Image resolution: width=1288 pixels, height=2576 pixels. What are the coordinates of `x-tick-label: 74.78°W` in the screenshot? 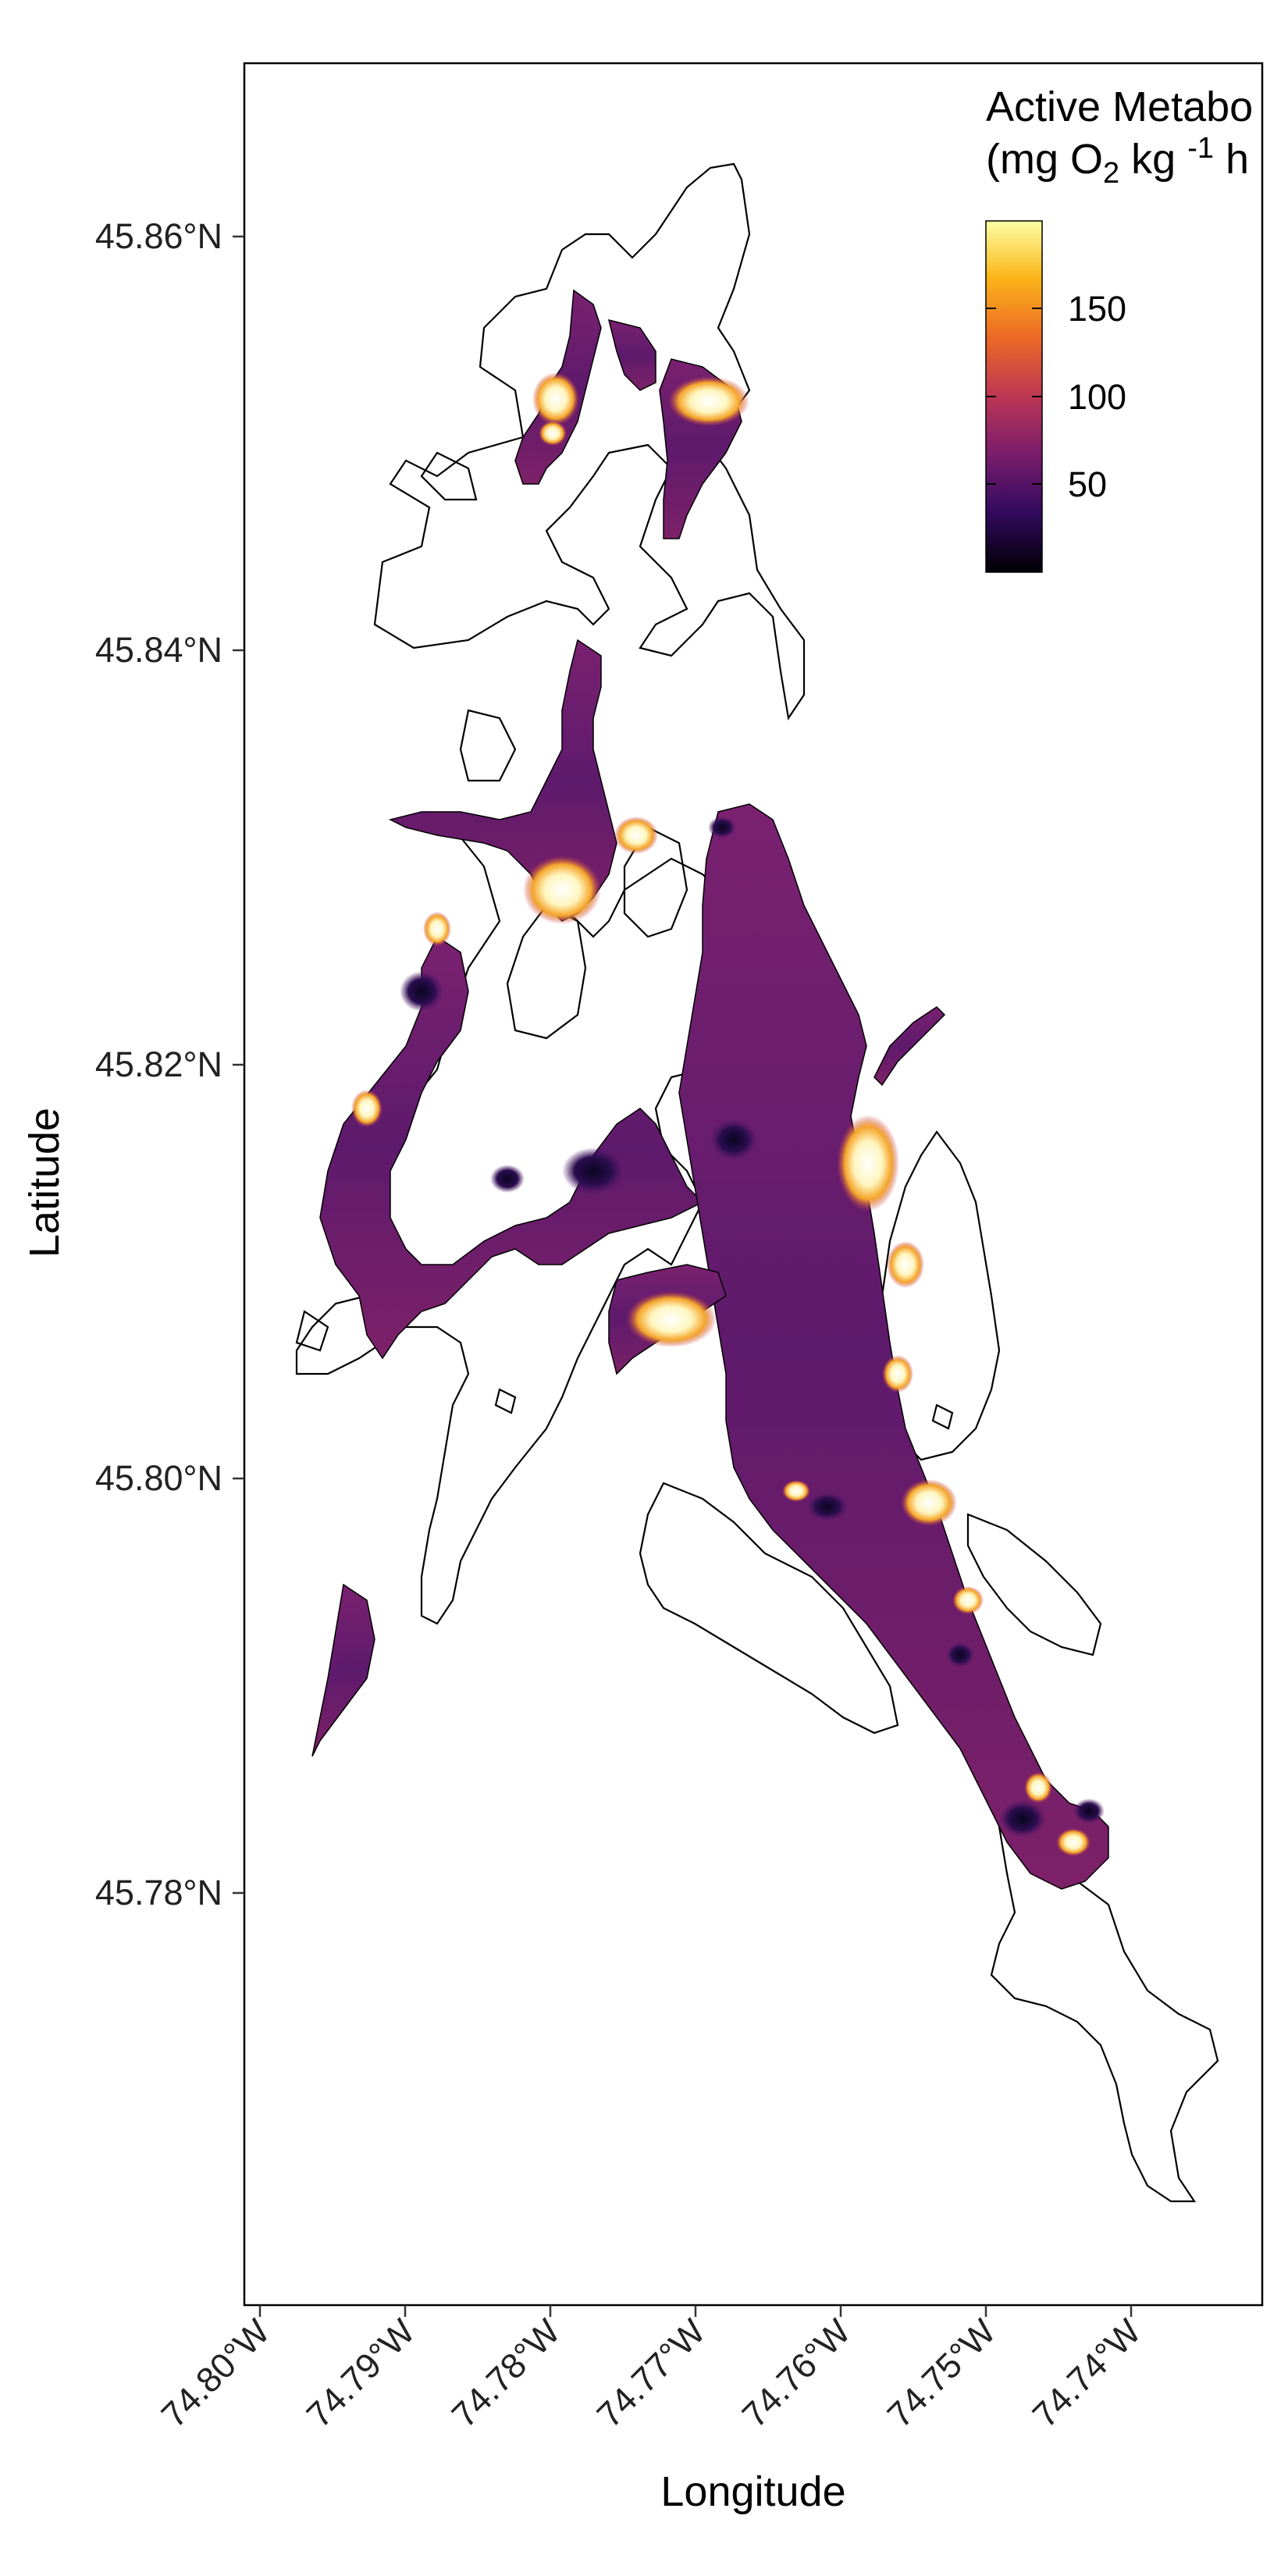 It's located at (506, 2373).